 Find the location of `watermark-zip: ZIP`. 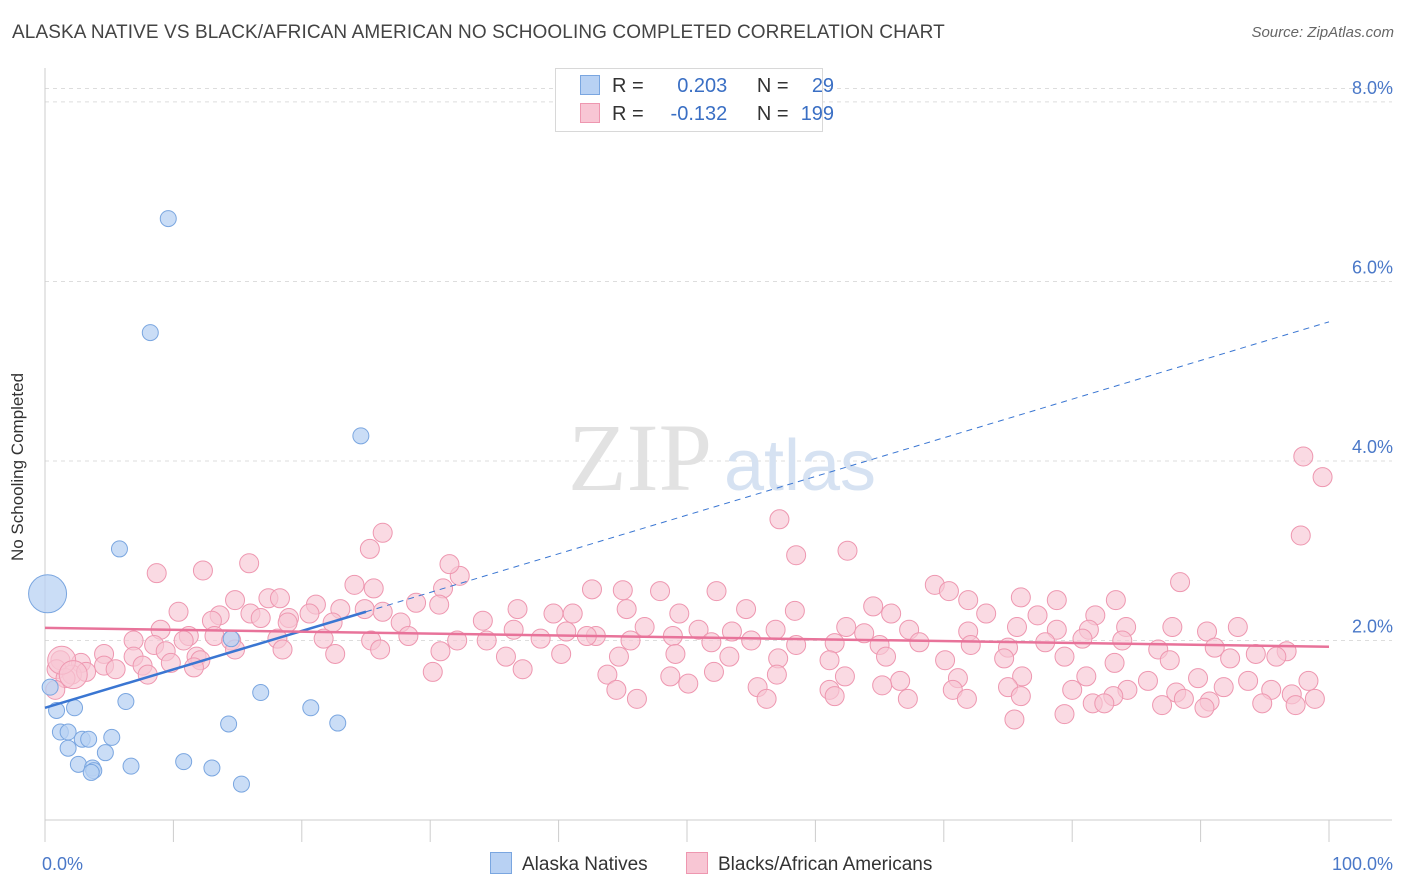

watermark-zip: ZIP is located at coordinates (640, 457).